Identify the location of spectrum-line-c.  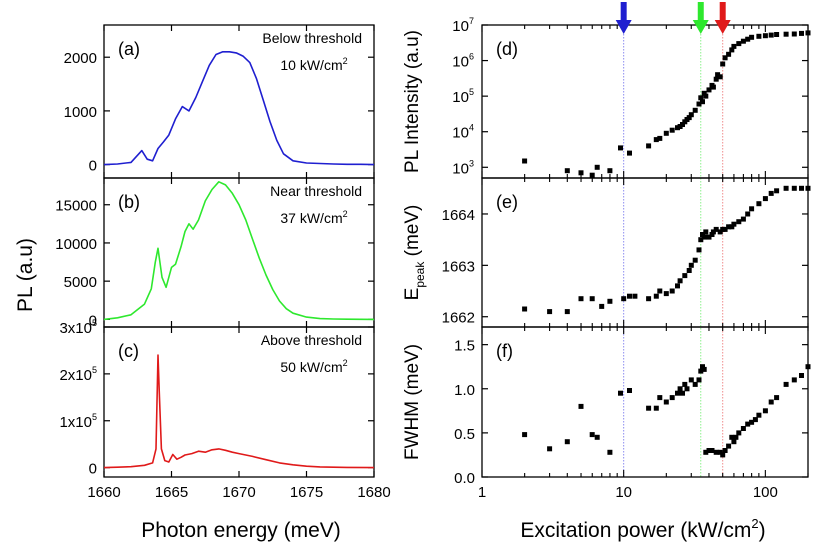
(239, 411).